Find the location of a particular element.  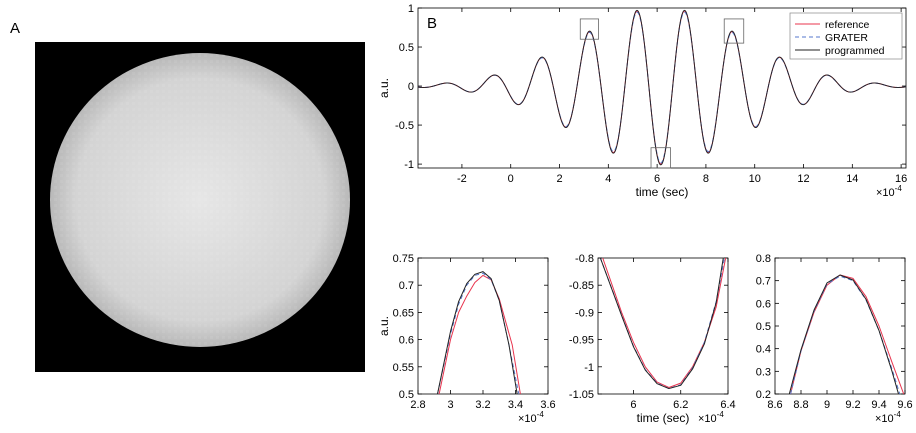

y-tick-label: 0.2 is located at coordinates (763, 395).